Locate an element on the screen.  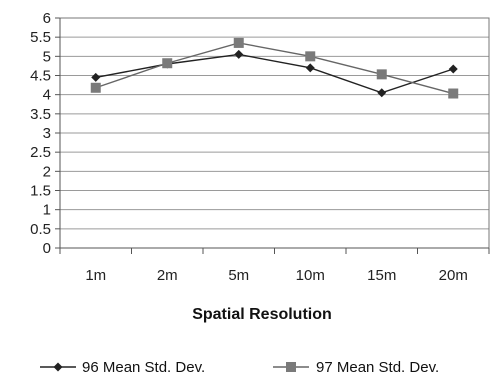
y-tick-label: 1.5 is located at coordinates (40, 191).